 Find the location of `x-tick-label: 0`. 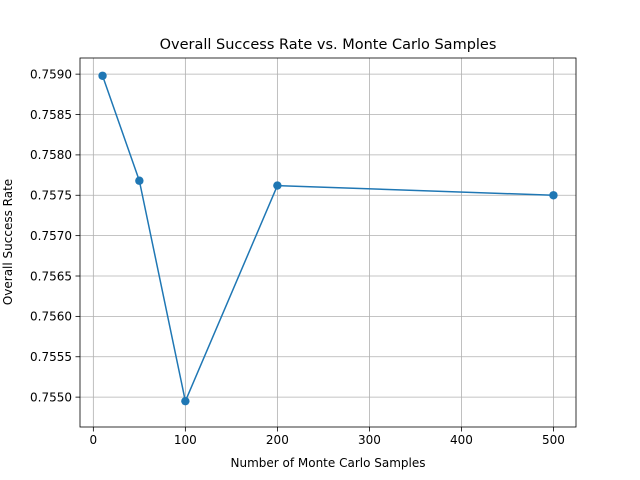

x-tick-label: 0 is located at coordinates (94, 440).